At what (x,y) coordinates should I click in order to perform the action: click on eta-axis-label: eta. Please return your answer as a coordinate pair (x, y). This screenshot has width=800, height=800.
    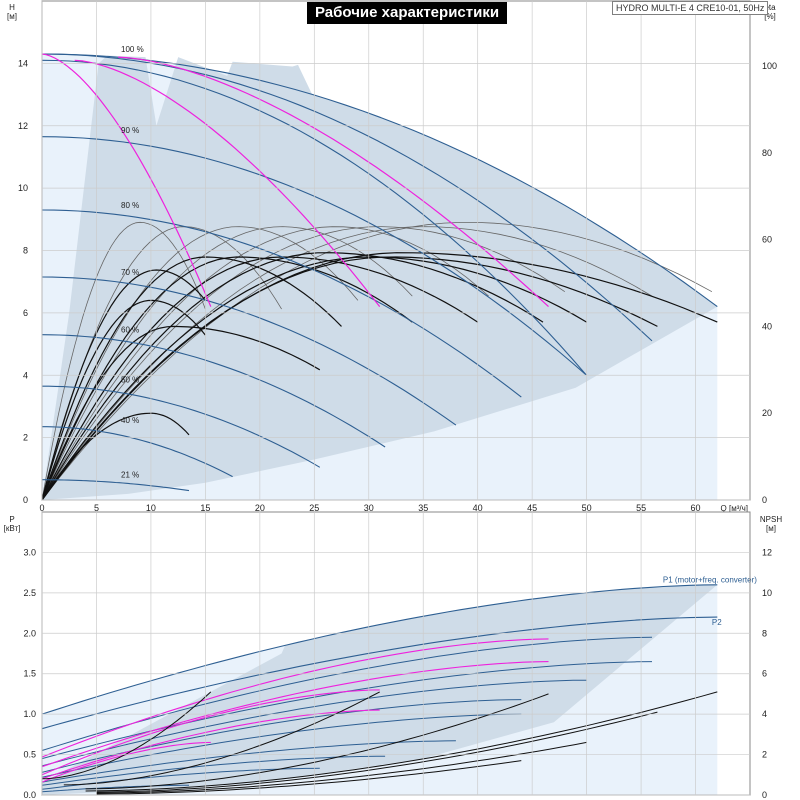
    Looking at the image, I should click on (770, 7).